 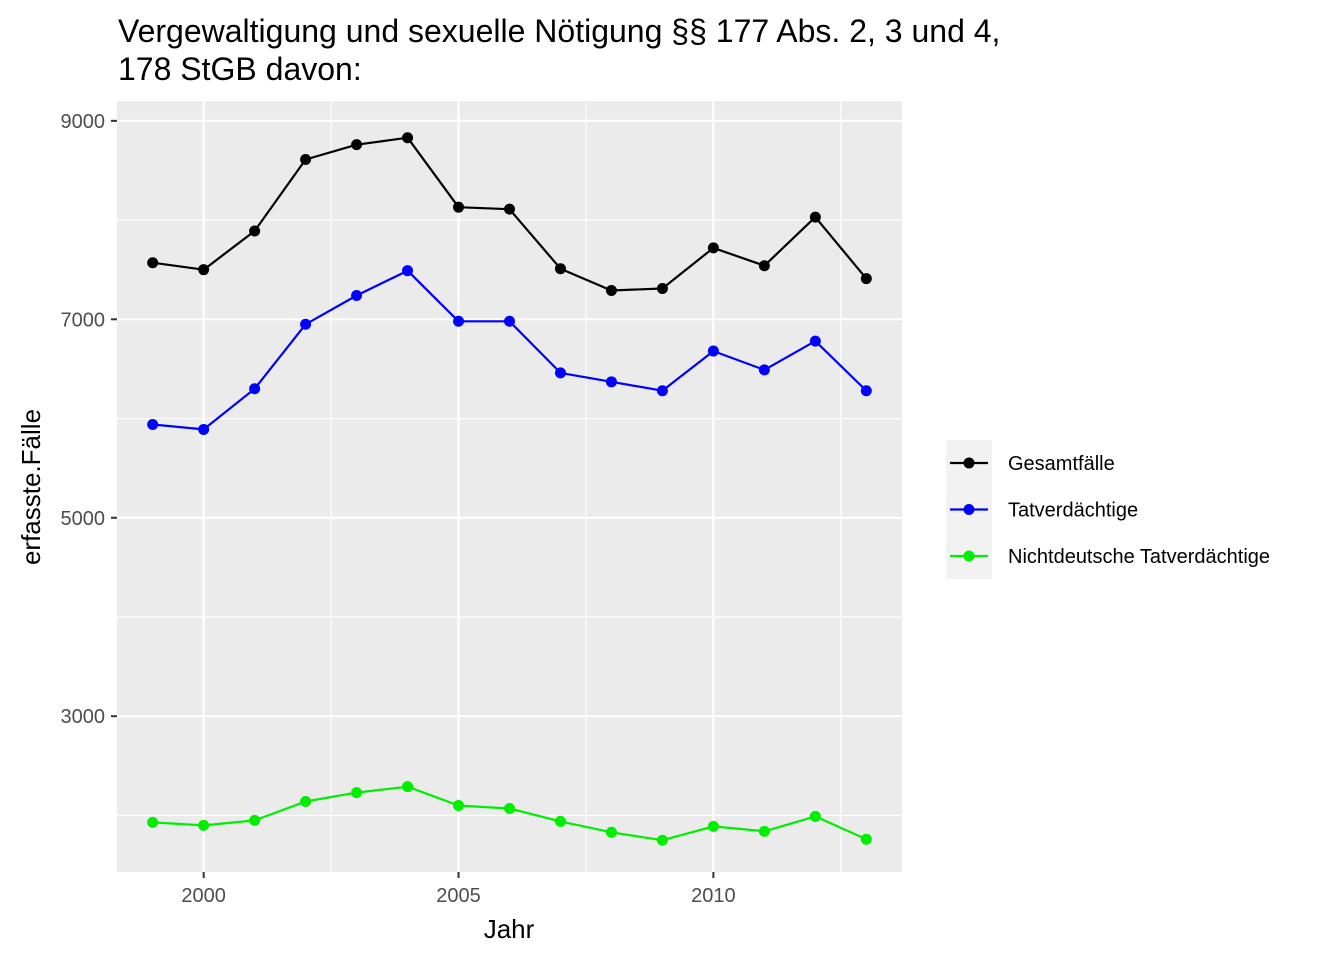 I want to click on chart-title-line-2: 178 StGB davon:, so click(x=240, y=69).